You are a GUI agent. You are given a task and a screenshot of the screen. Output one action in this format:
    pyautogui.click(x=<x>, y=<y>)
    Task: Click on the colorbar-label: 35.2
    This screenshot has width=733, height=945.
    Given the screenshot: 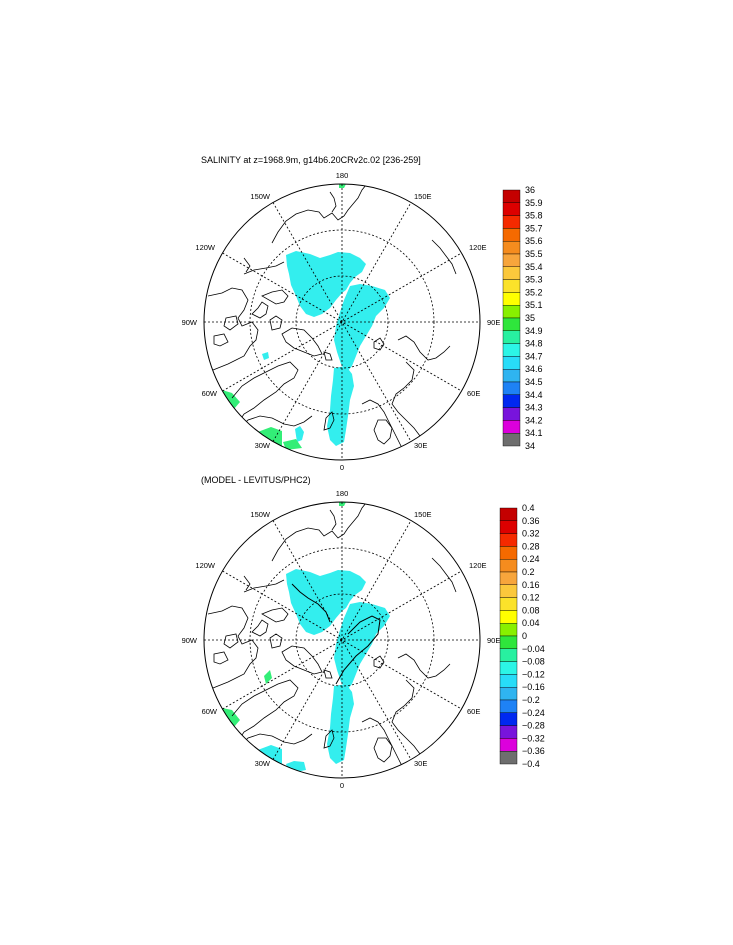 What is the action you would take?
    pyautogui.click(x=534, y=292)
    